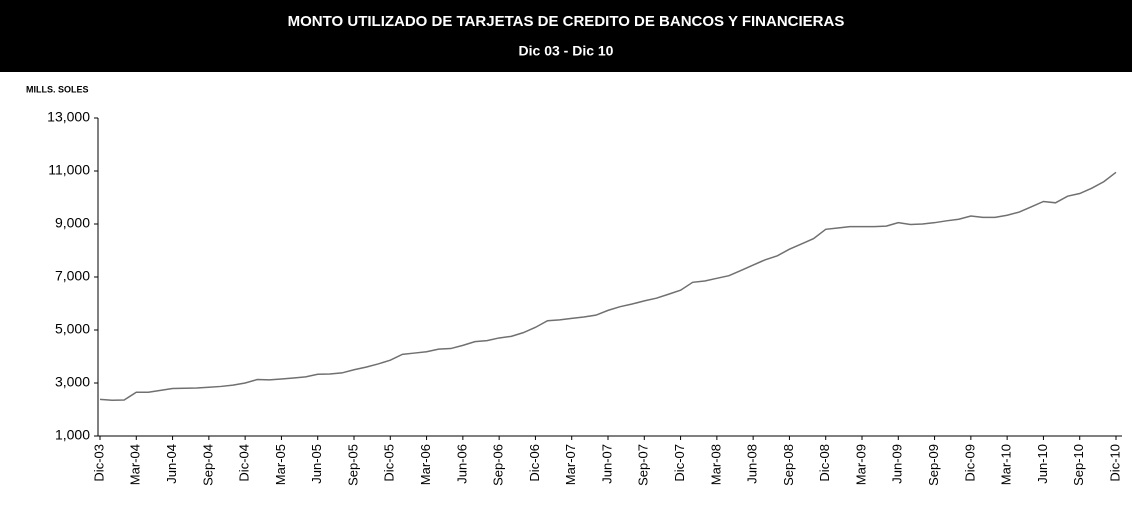 The width and height of the screenshot is (1132, 517). What do you see at coordinates (72, 223) in the screenshot?
I see `y-tick-label: 9,000` at bounding box center [72, 223].